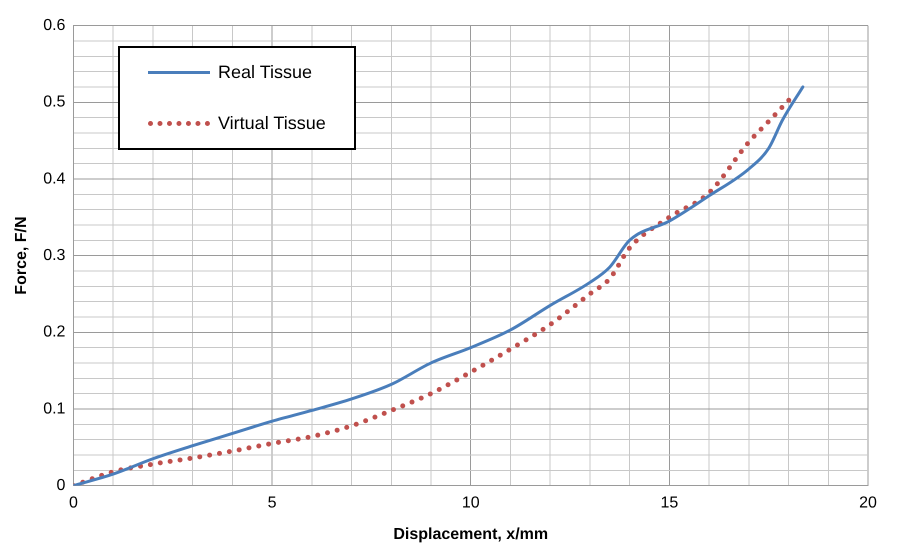  Describe the element at coordinates (272, 123) in the screenshot. I see `legend-label: Virtual Tissue` at that location.